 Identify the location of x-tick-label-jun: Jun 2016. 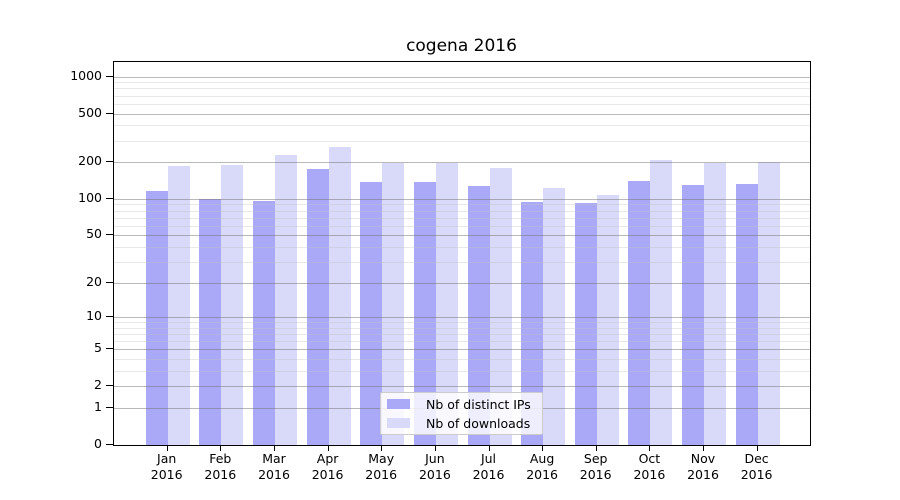
(435, 467).